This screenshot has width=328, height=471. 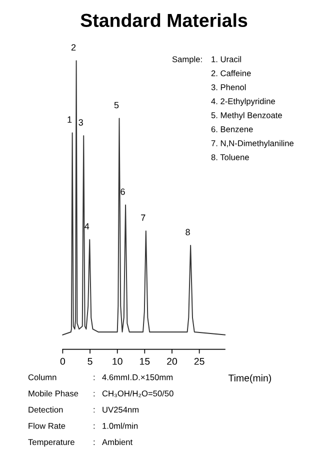 I want to click on x-tick-label: 5, so click(x=90, y=361).